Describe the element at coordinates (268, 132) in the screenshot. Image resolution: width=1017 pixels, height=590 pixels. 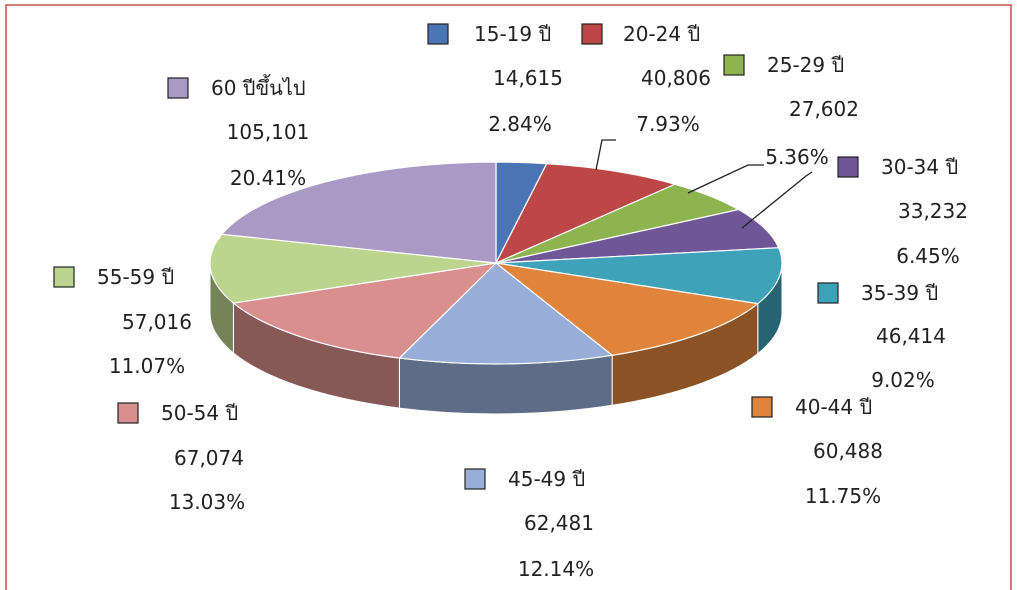
I see `slice-value-60: 105,101` at that location.